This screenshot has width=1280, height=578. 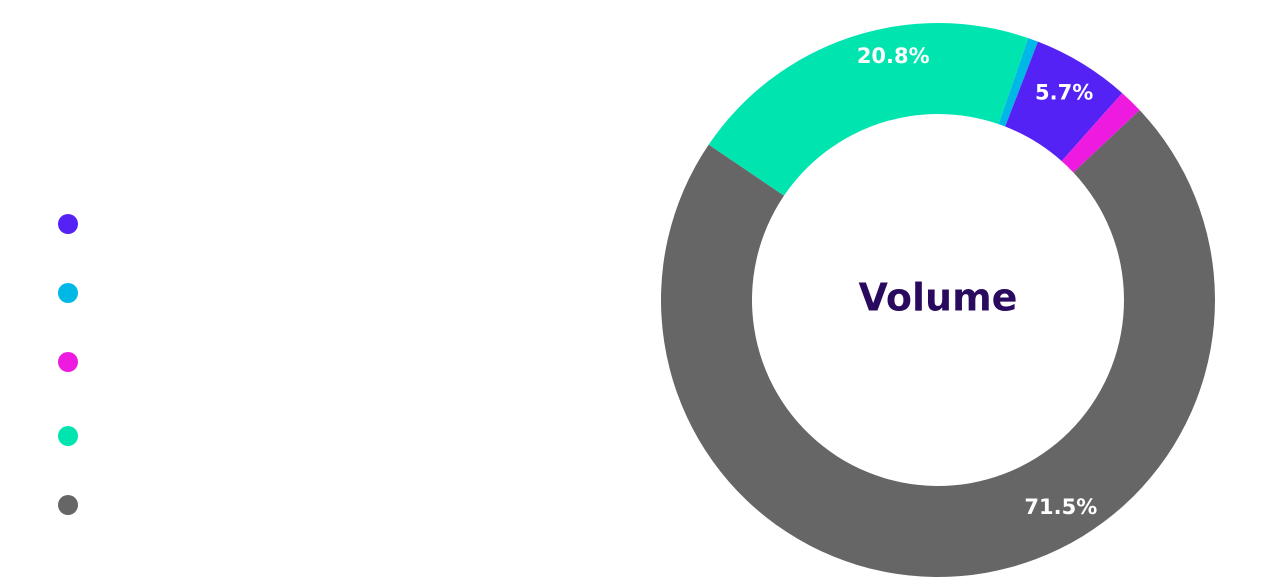 I want to click on slice-data-label: 71.5%, so click(x=1060, y=507).